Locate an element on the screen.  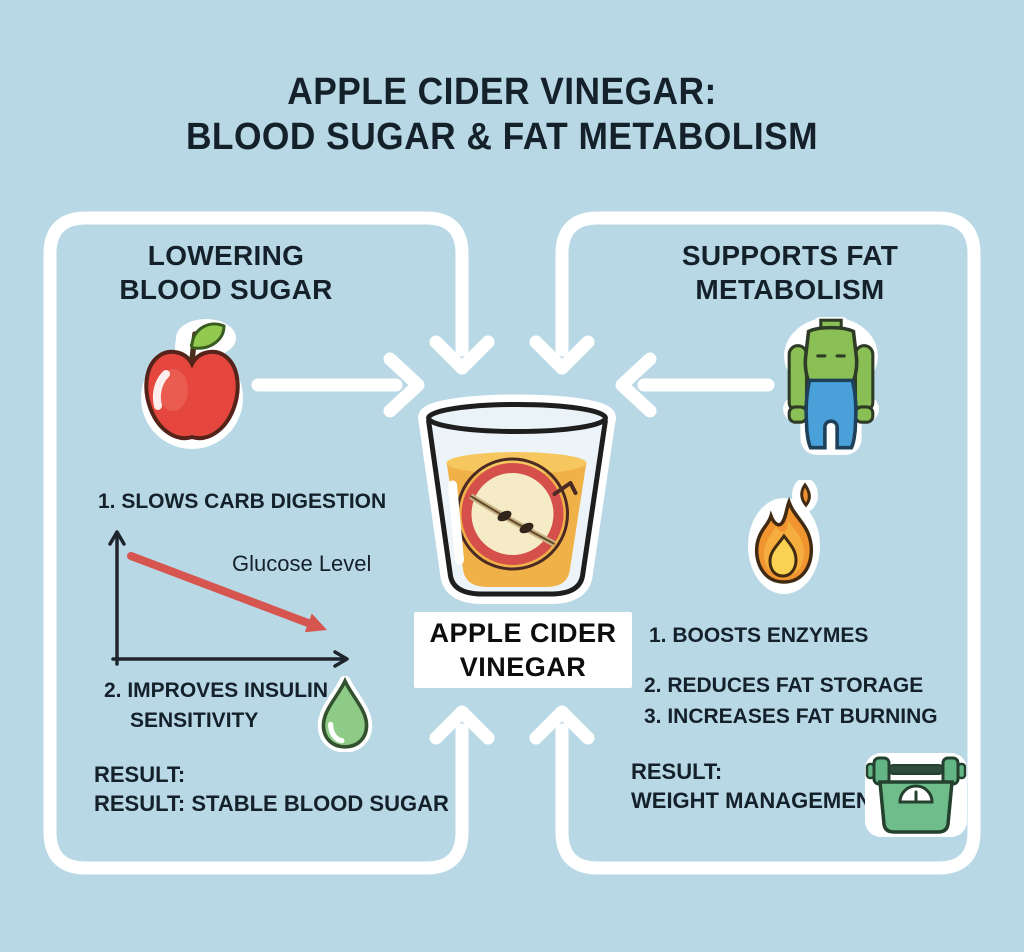
title-line-1: APPLE CIDER VINEGAR: is located at coordinates (502, 92).